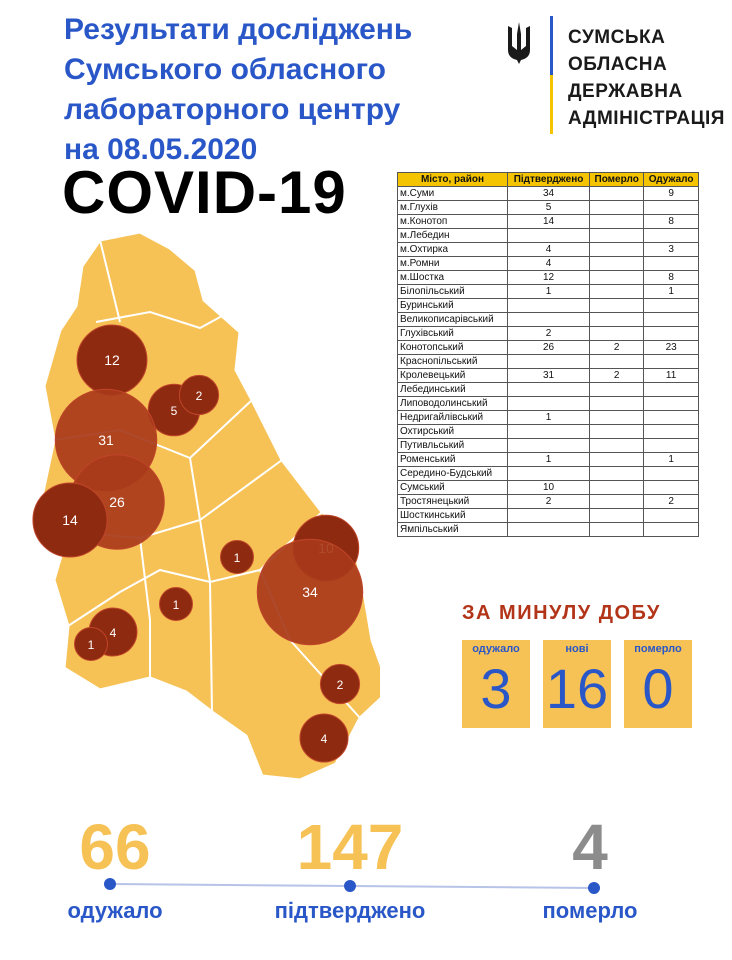 This screenshot has width=732, height=960. What do you see at coordinates (577, 649) in the screenshot?
I see `daily-new-label: нові` at bounding box center [577, 649].